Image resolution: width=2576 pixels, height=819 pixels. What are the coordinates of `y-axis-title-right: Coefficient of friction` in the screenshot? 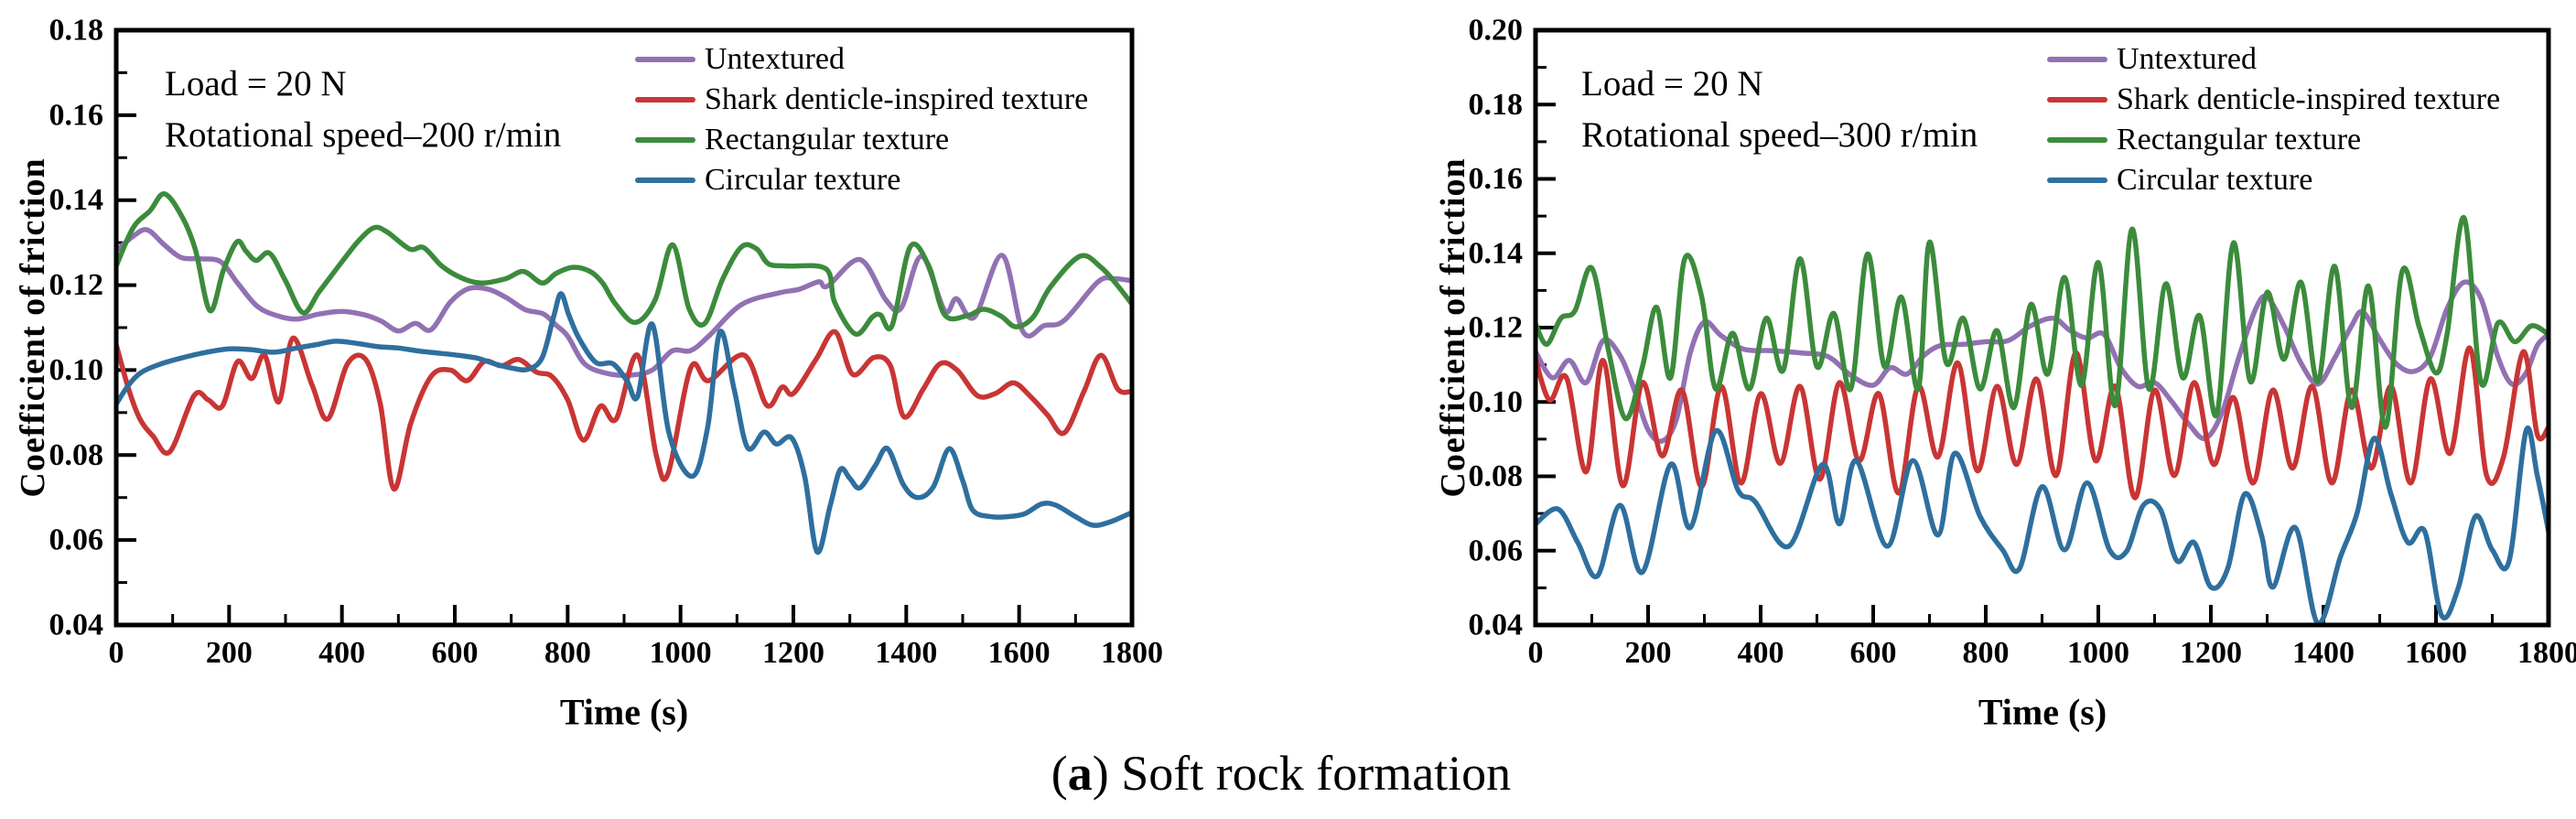 It's located at (1453, 327).